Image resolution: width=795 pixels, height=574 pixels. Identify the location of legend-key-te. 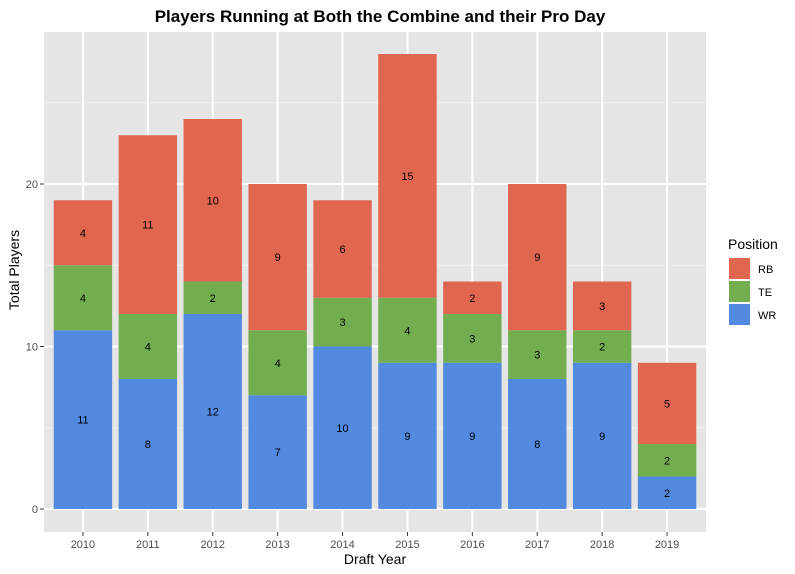
(739, 291).